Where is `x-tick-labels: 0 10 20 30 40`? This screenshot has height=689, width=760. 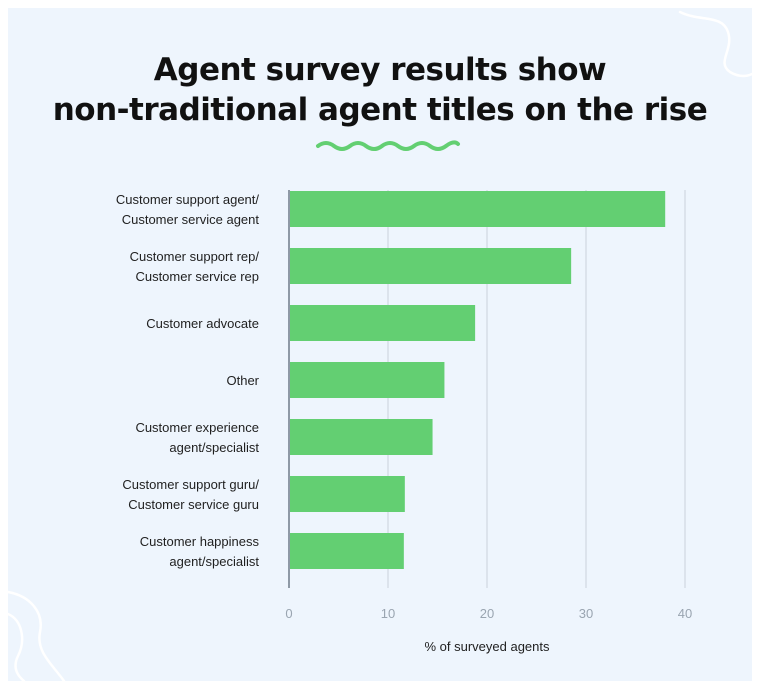 x-tick-labels: 0 10 20 30 40 is located at coordinates (488, 613).